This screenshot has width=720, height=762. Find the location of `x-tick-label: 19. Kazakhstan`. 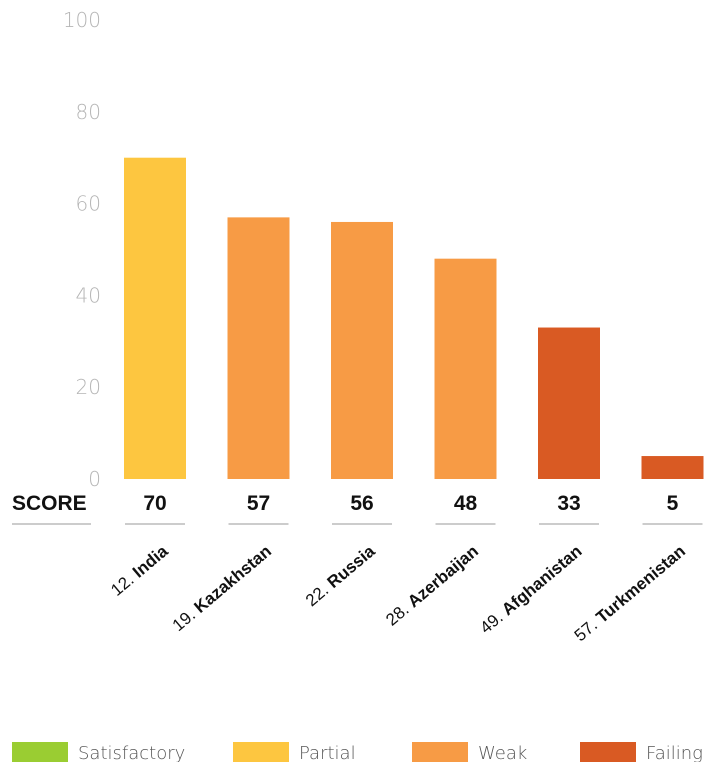

x-tick-label: 19. Kazakhstan is located at coordinates (222, 589).